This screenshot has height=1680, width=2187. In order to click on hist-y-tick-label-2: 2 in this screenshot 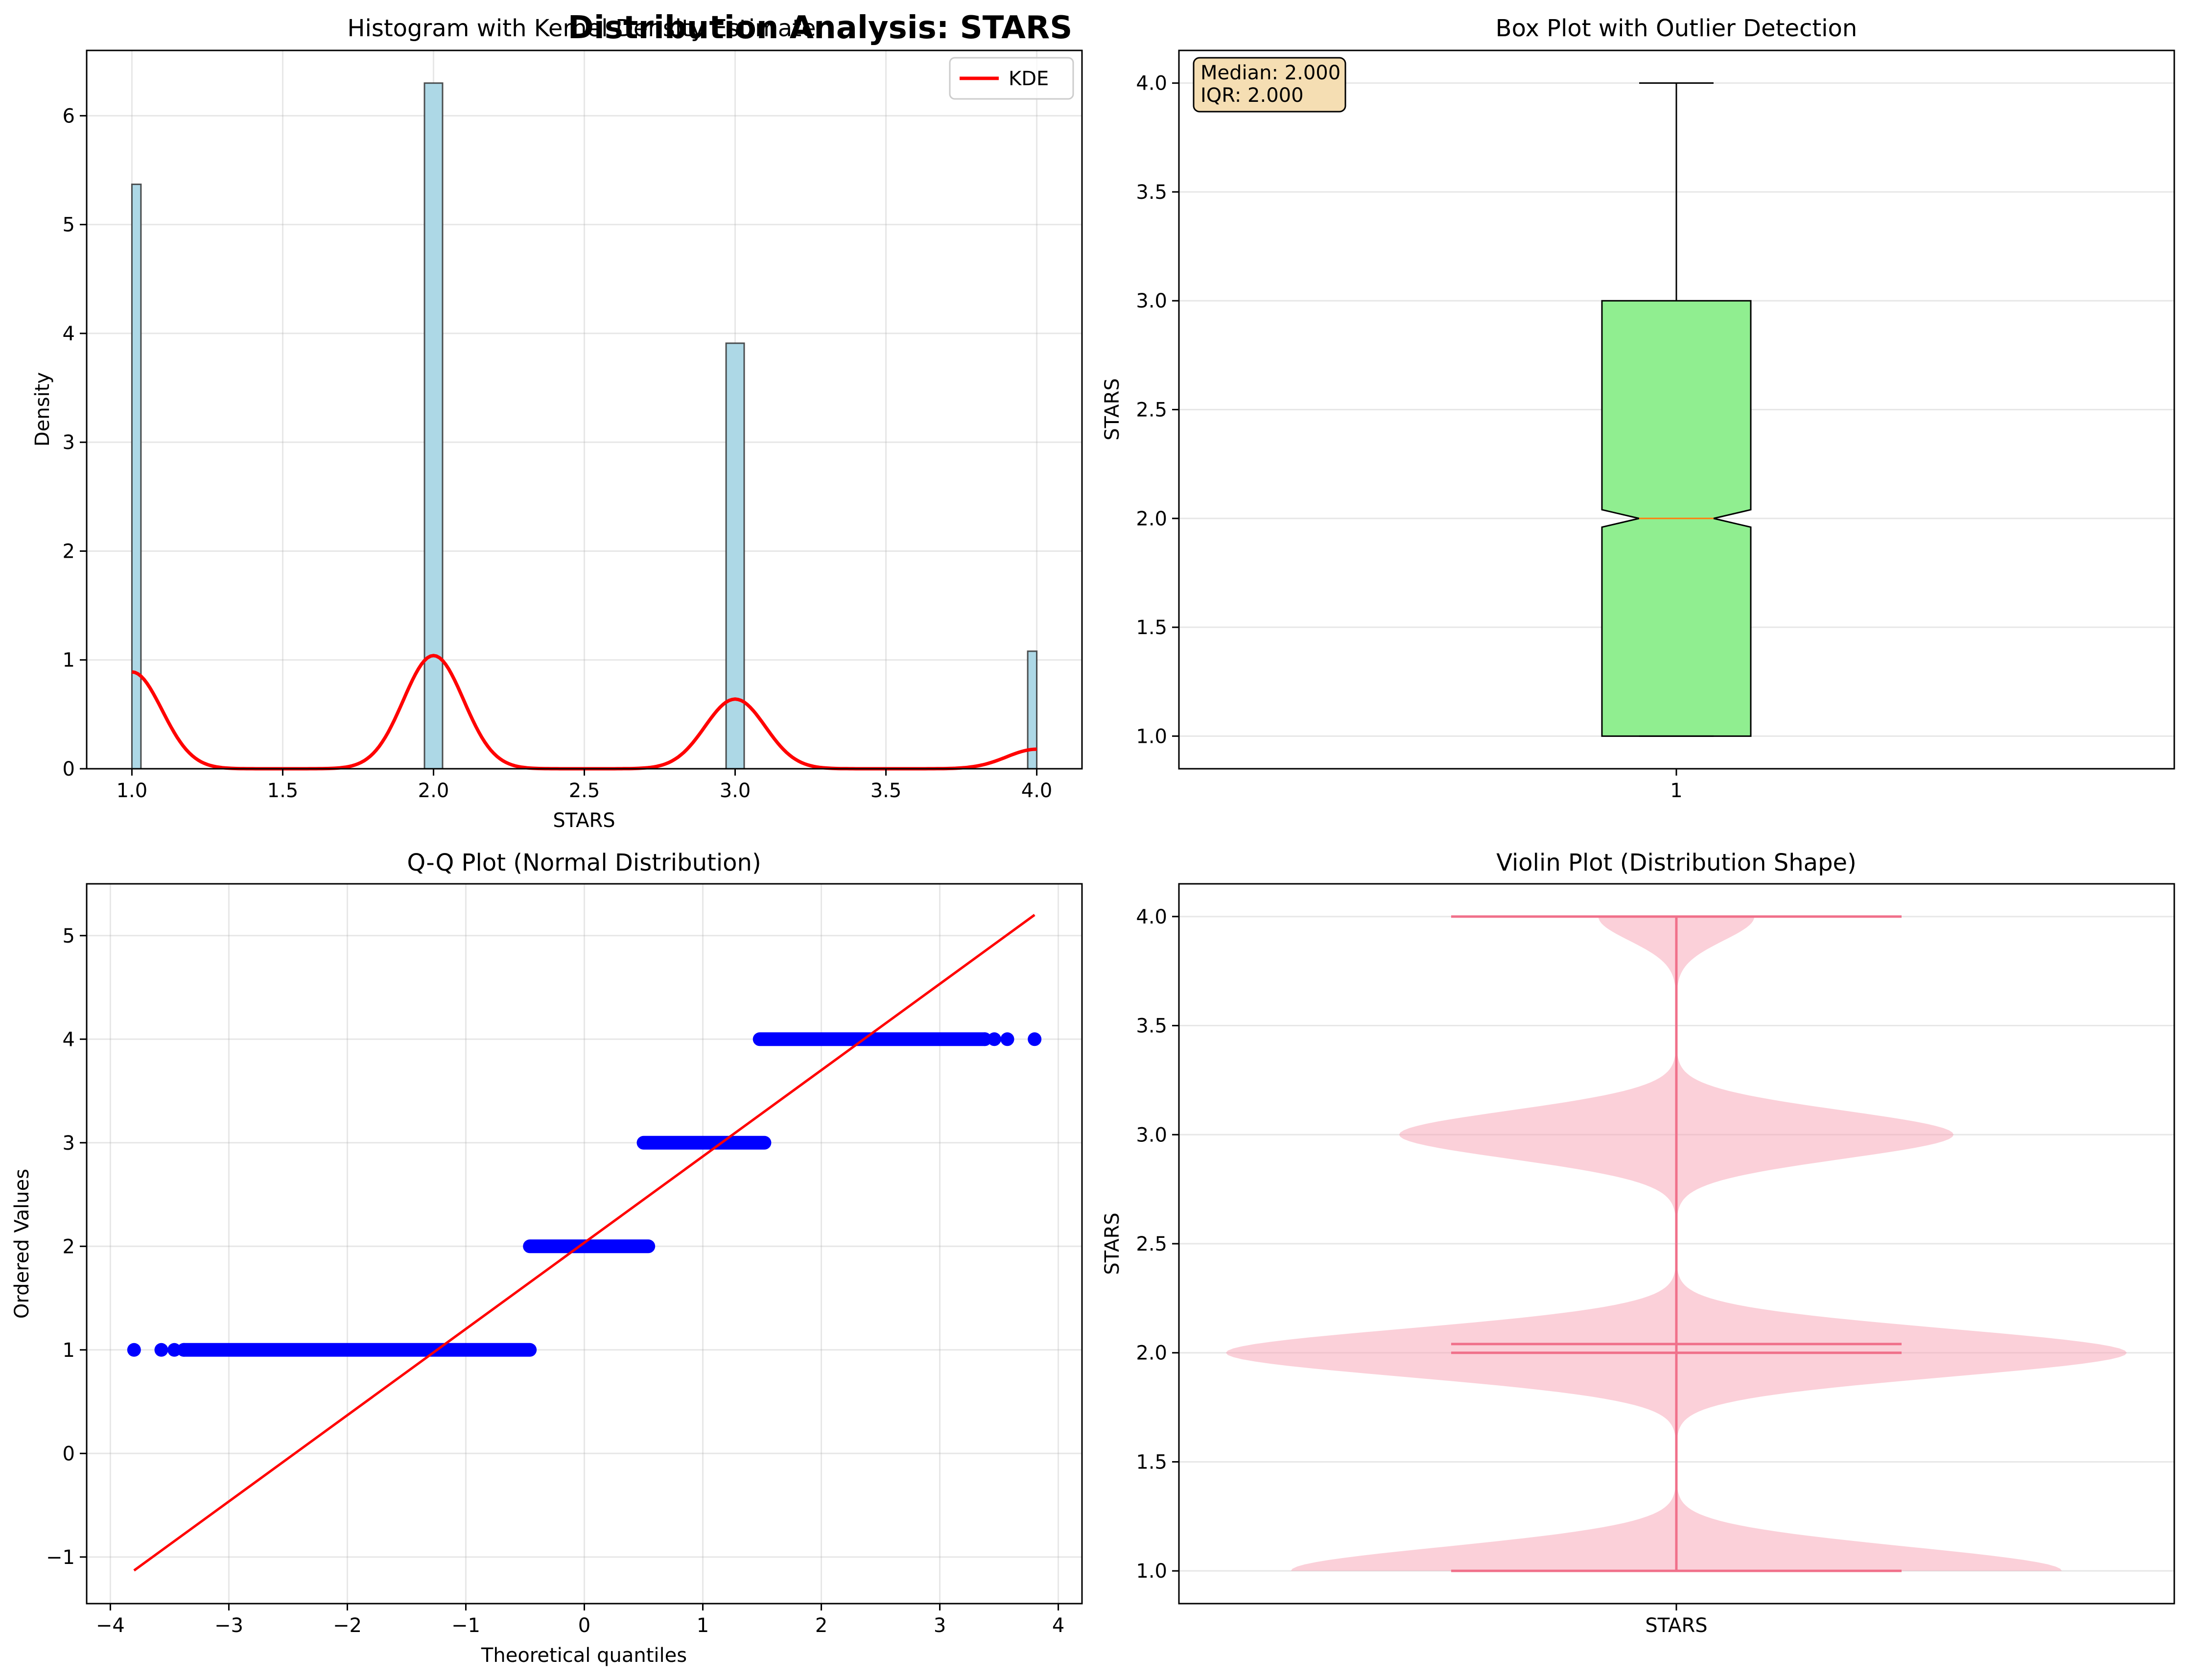, I will do `click(69, 551)`.